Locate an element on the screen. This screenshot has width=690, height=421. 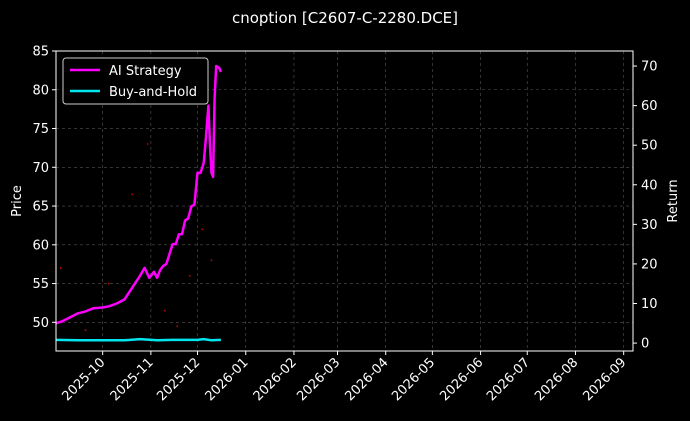
left-y-axis: 50 55 60 65 70 75 80 85 is located at coordinates (44, 188).